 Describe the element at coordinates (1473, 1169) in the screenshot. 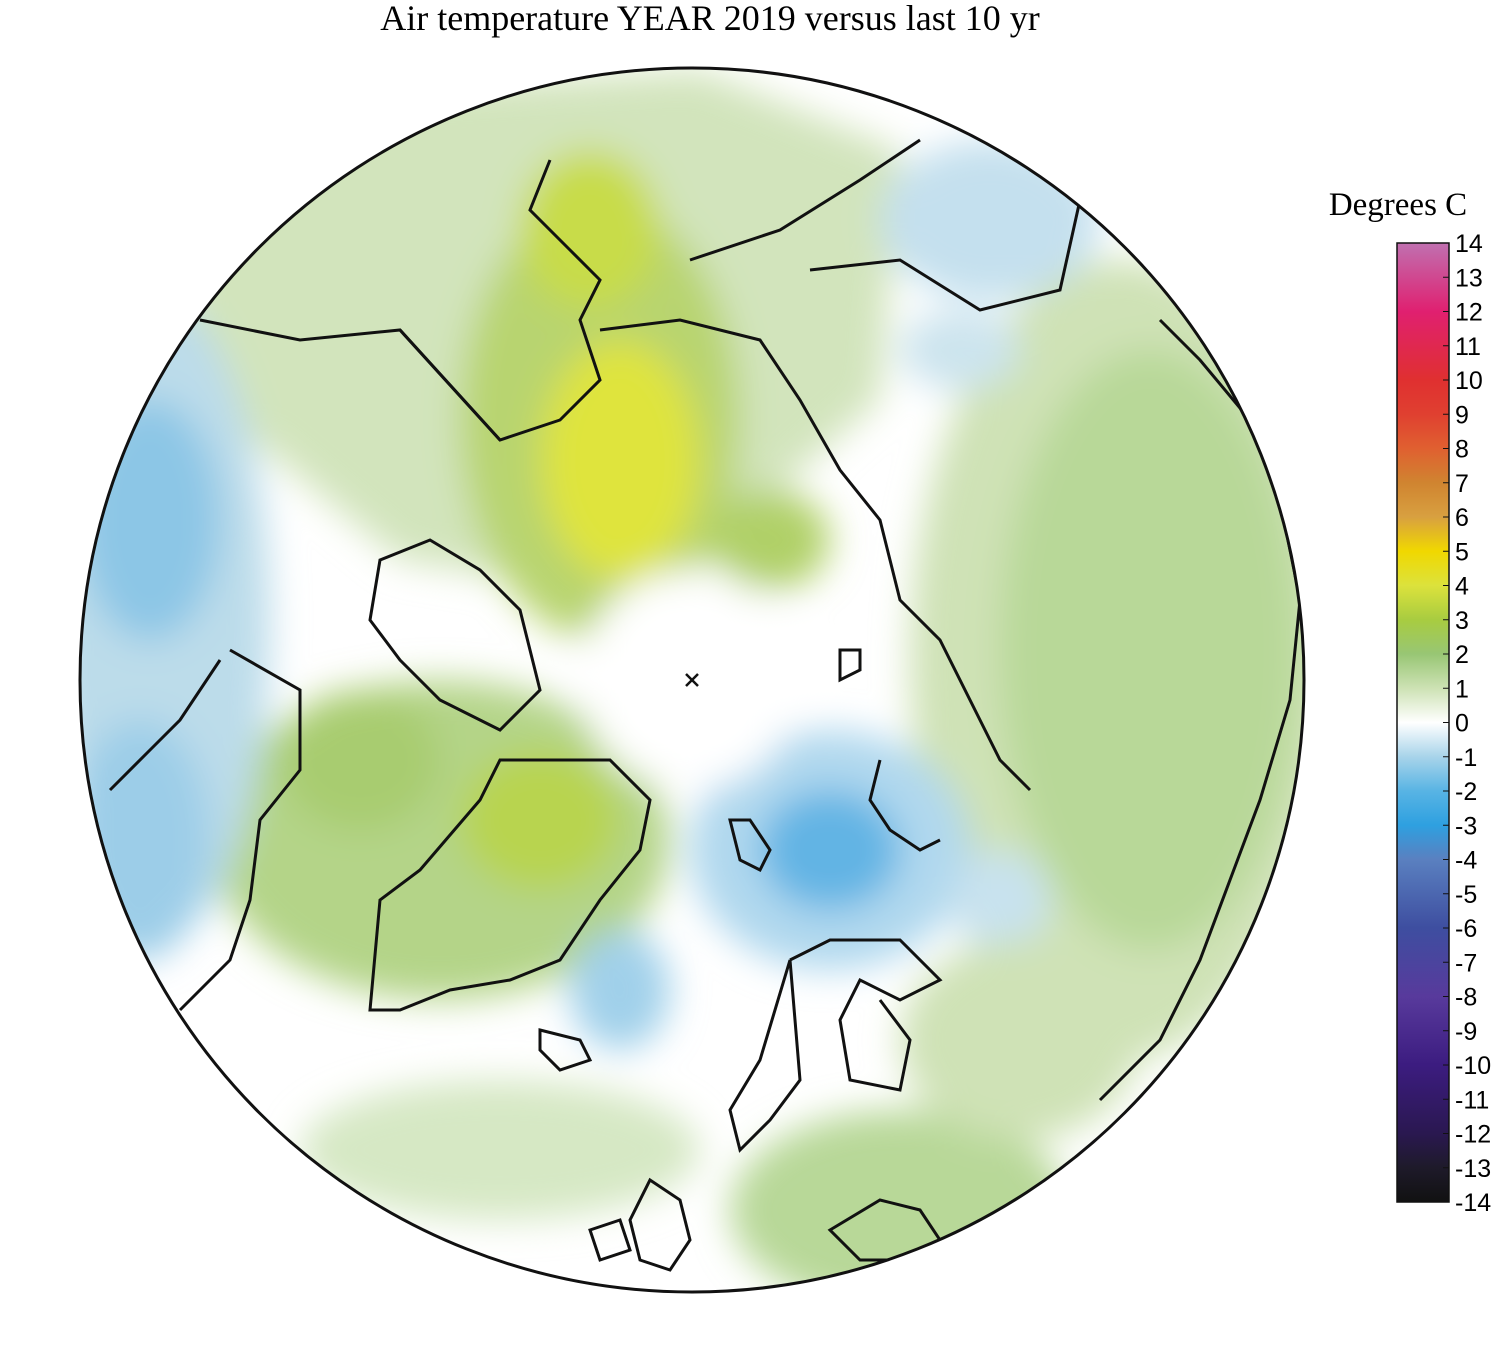

I see `colorbar-tick-label: -13` at that location.